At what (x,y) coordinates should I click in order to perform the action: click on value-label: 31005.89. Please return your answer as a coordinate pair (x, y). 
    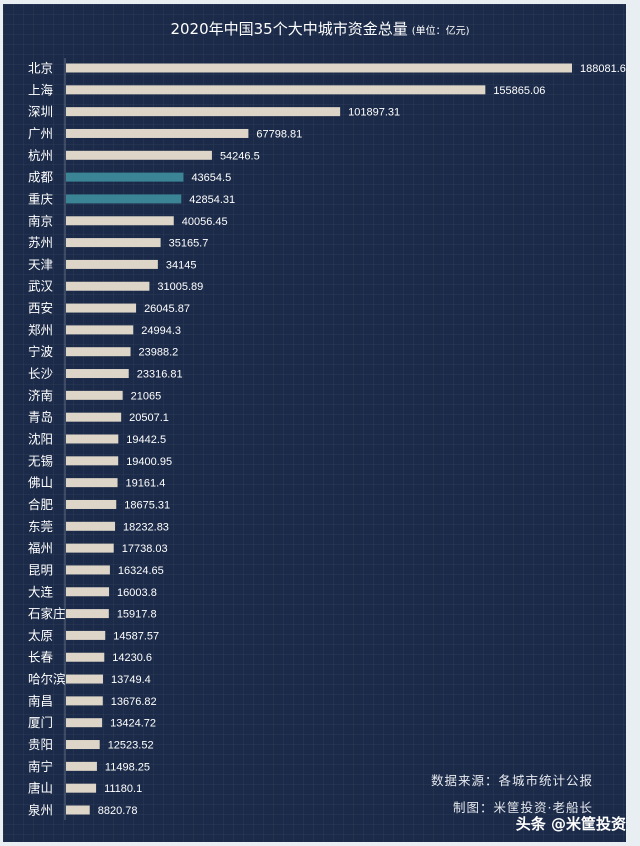
    Looking at the image, I should click on (180, 287).